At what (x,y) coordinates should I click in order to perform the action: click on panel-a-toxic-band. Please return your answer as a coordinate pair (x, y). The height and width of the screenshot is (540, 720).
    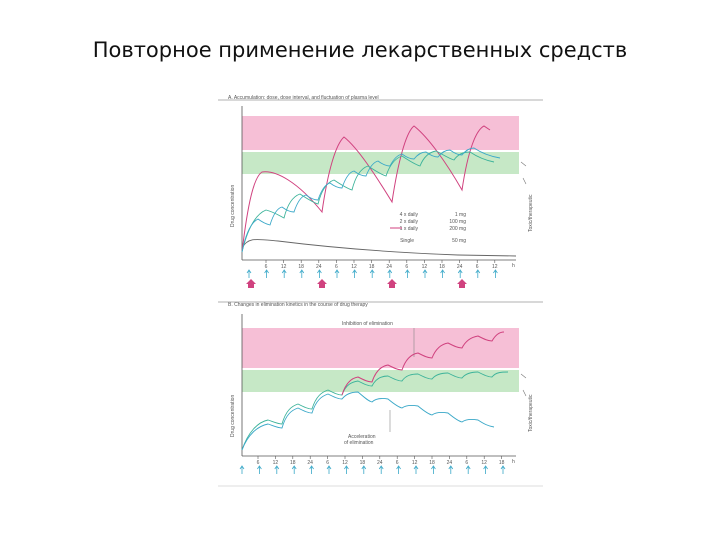
    Looking at the image, I should click on (380, 133).